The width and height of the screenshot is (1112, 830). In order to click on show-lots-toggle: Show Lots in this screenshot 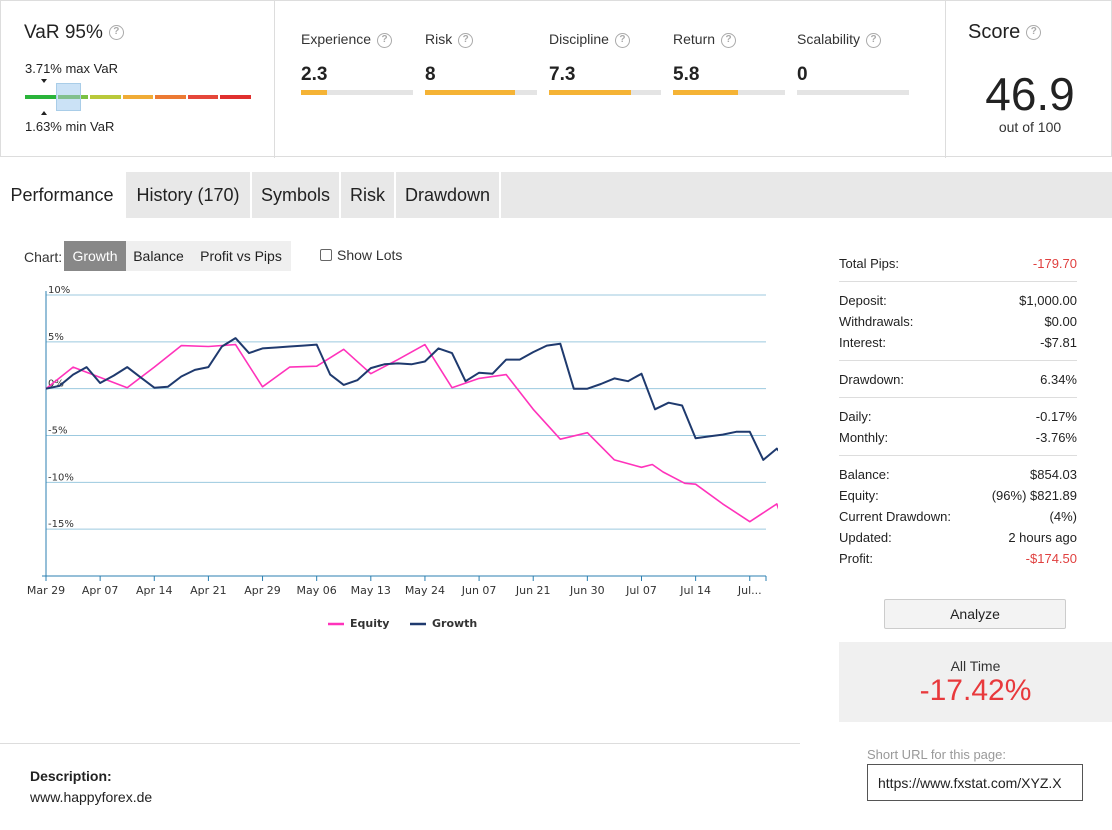, I will do `click(361, 255)`.